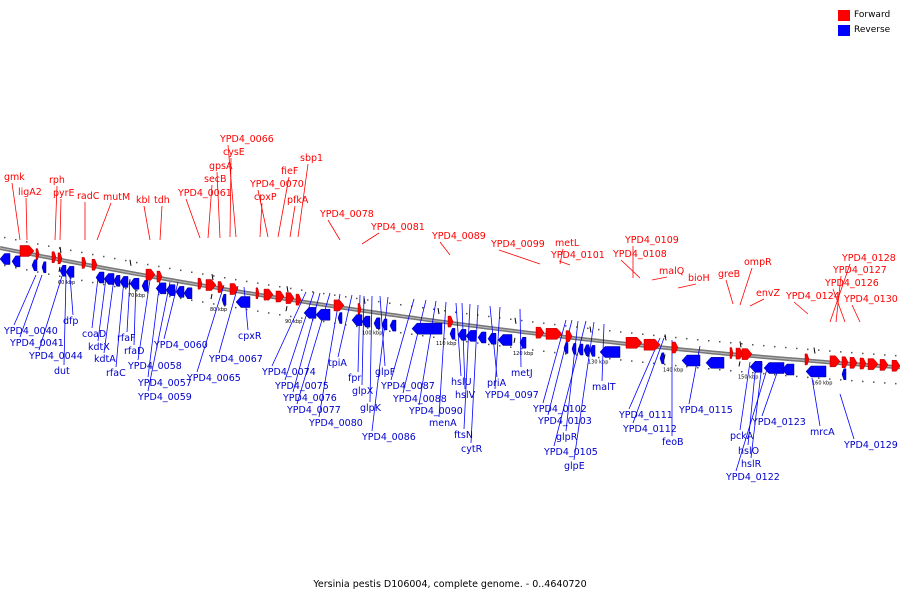 This screenshot has height=600, width=900. I want to click on reverse-gene-label: YPD4_0097, so click(511, 395).